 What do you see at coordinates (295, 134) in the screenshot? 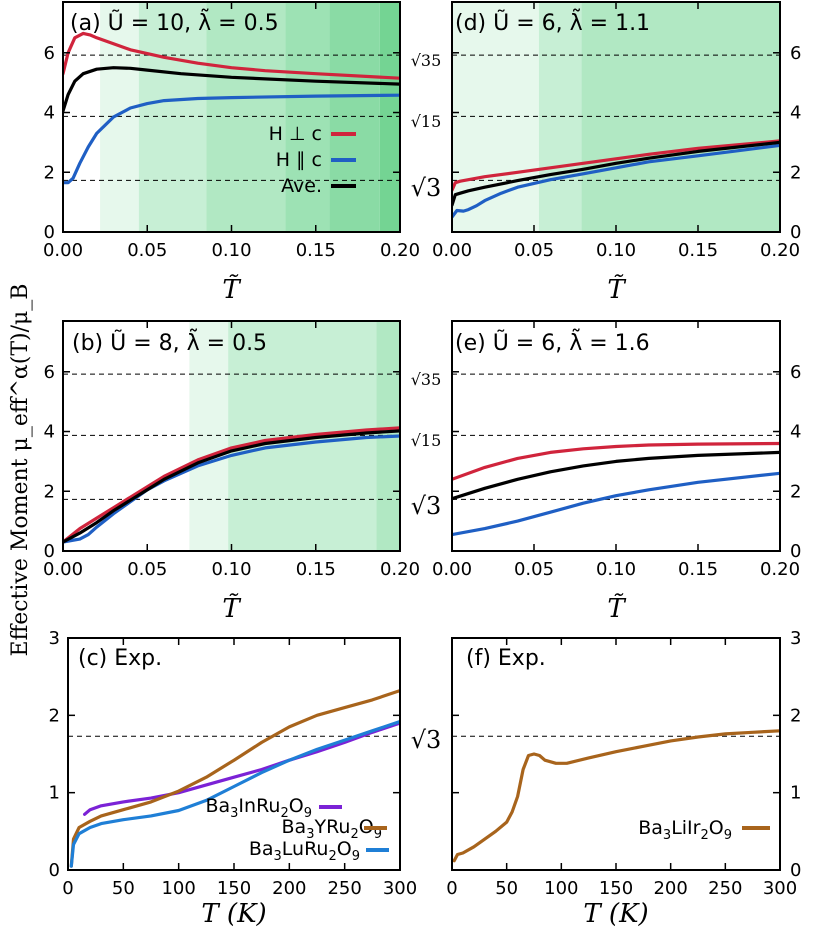
I see `legend-entry-perp-label: H ⊥ c` at bounding box center [295, 134].